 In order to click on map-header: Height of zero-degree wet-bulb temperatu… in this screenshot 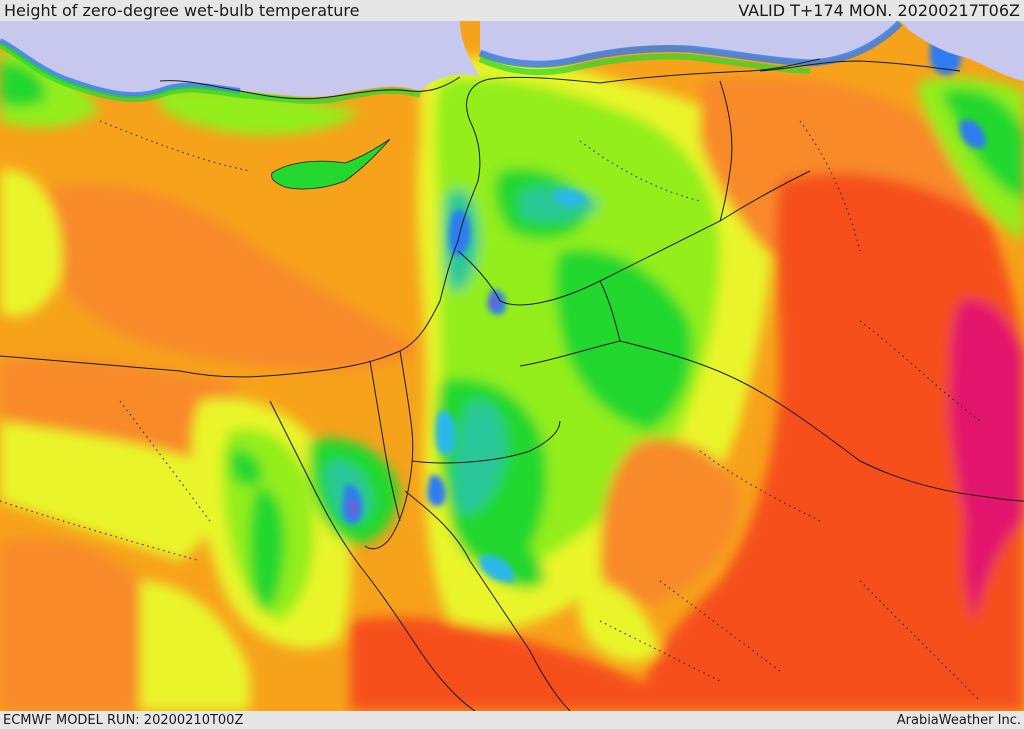, I will do `click(512, 10)`.